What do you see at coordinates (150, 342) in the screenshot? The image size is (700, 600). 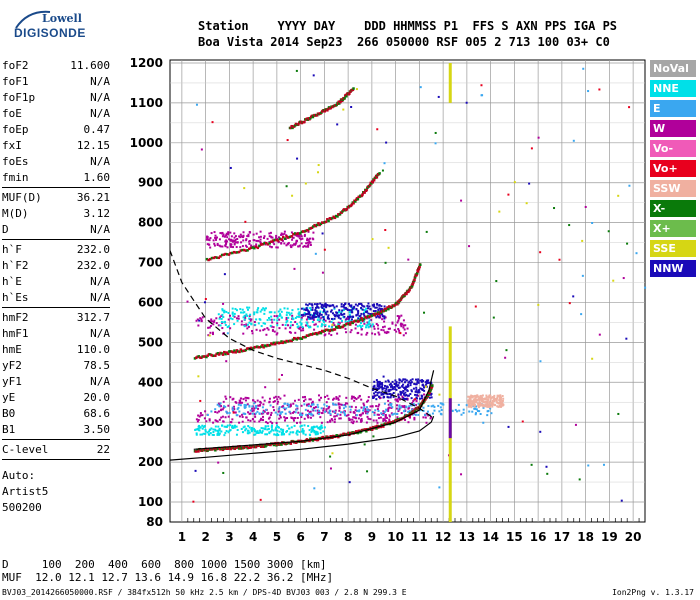 I see `y-tick-label: 500` at bounding box center [150, 342].